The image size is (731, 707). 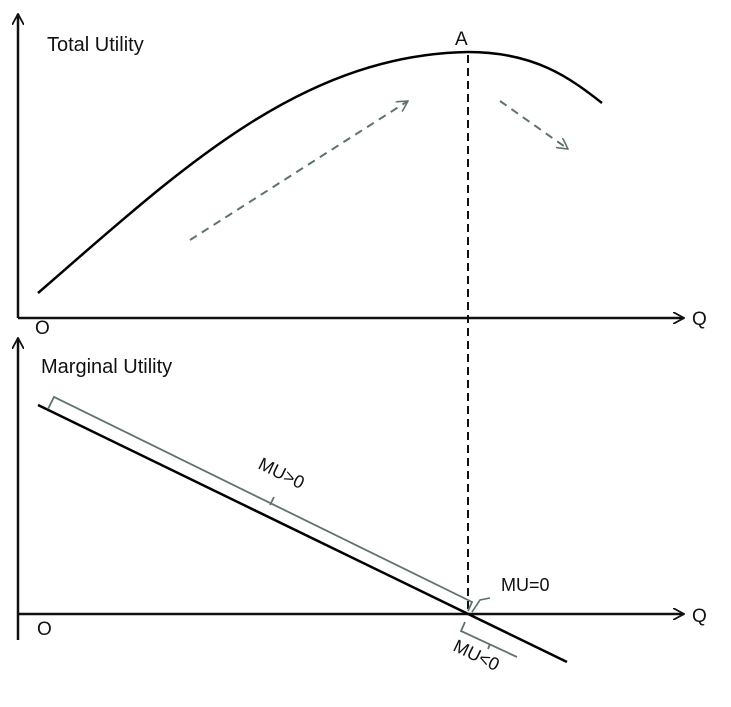 What do you see at coordinates (106, 367) in the screenshot?
I see `marginal-utility-title: Marginal Utility` at bounding box center [106, 367].